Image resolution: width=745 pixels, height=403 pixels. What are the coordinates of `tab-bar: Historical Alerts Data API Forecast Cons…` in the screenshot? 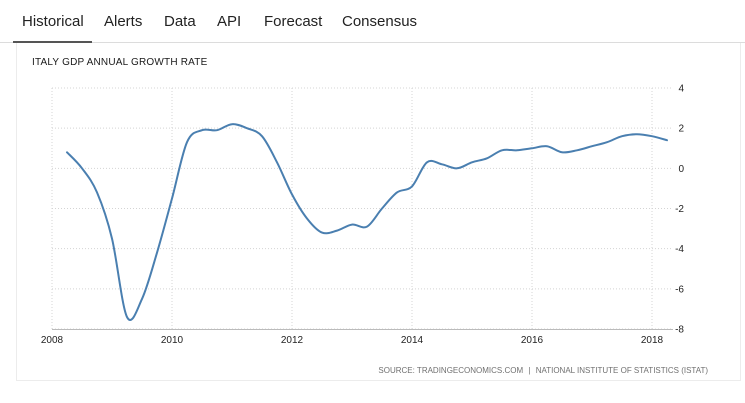 It's located at (372, 21).